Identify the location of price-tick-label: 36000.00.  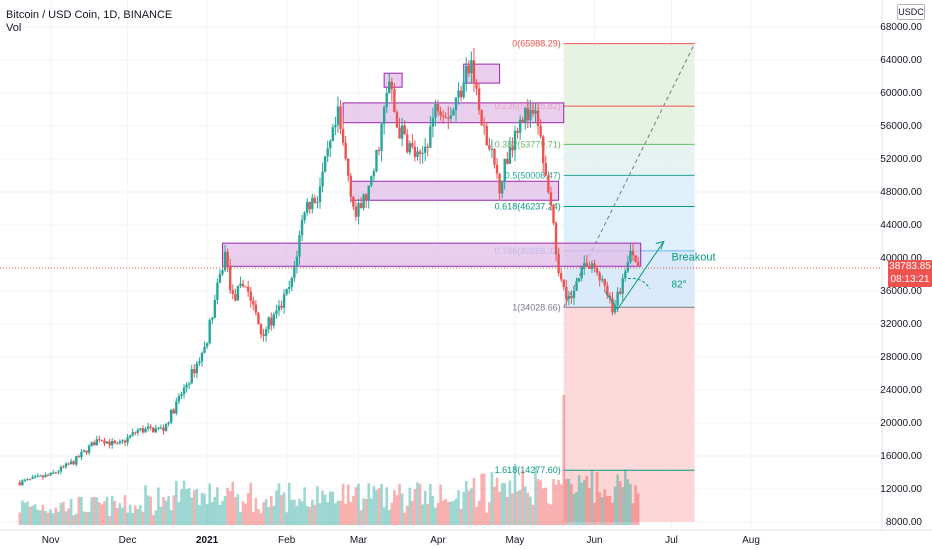
(901, 291).